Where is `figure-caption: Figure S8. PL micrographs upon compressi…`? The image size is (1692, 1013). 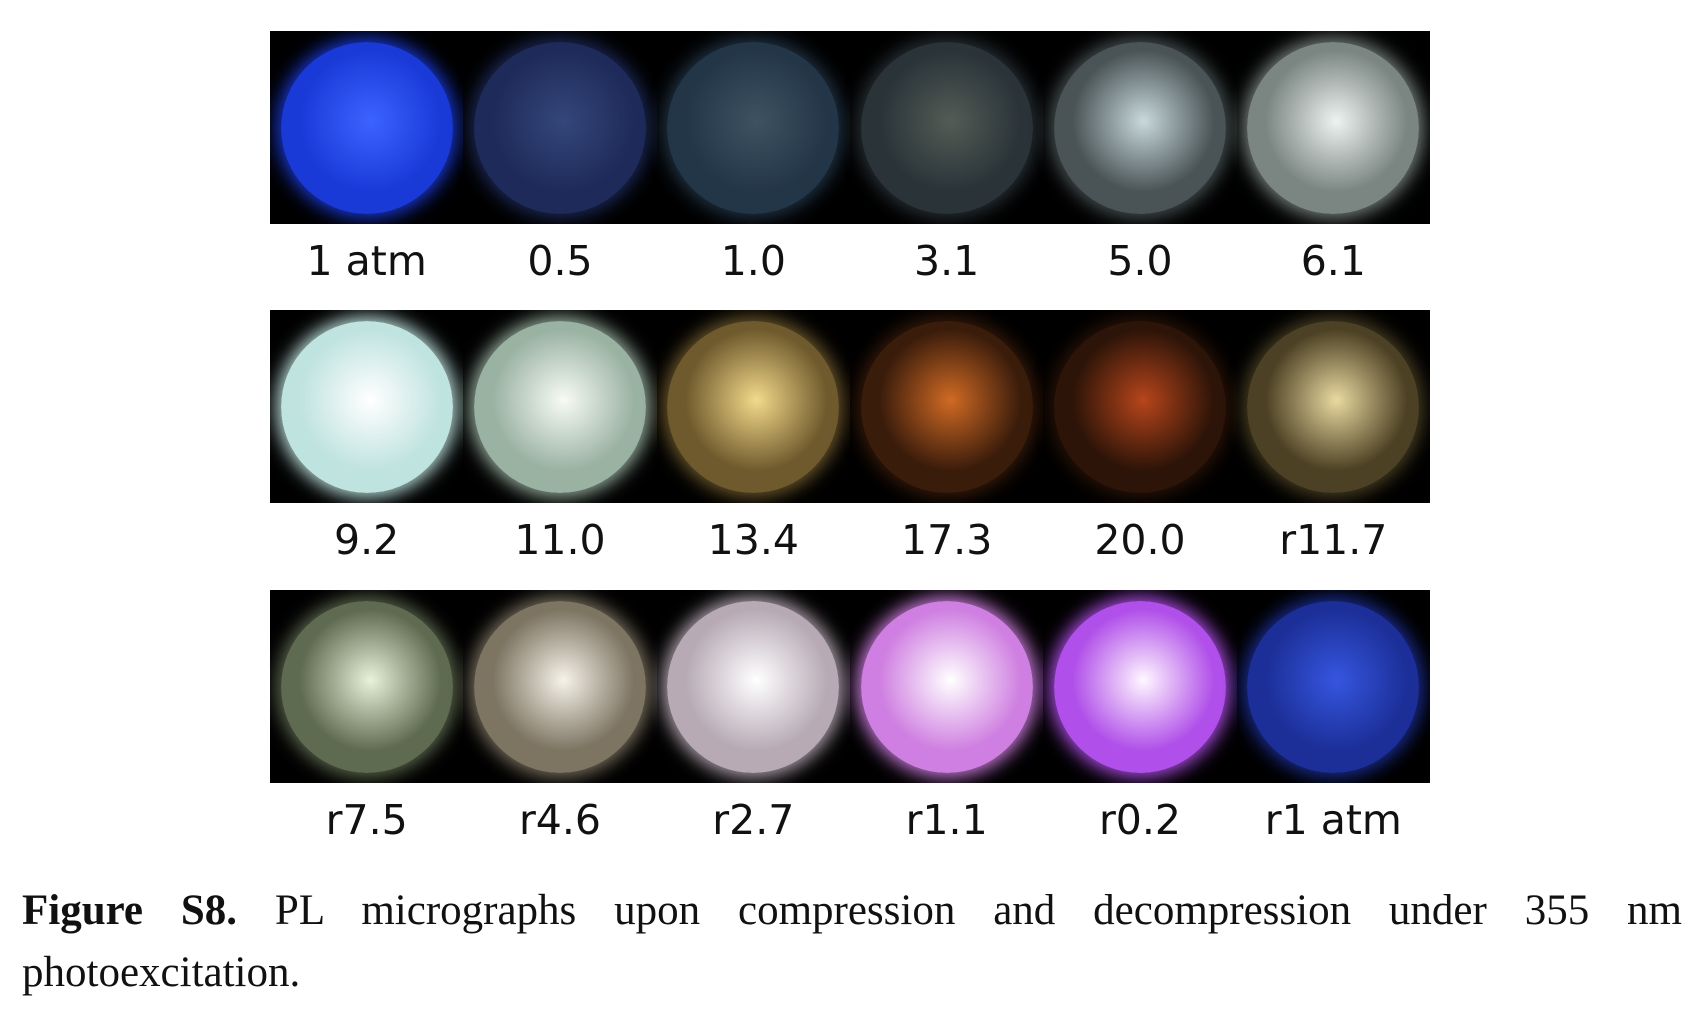 figure-caption: Figure S8. PL micrographs upon compressi… is located at coordinates (852, 942).